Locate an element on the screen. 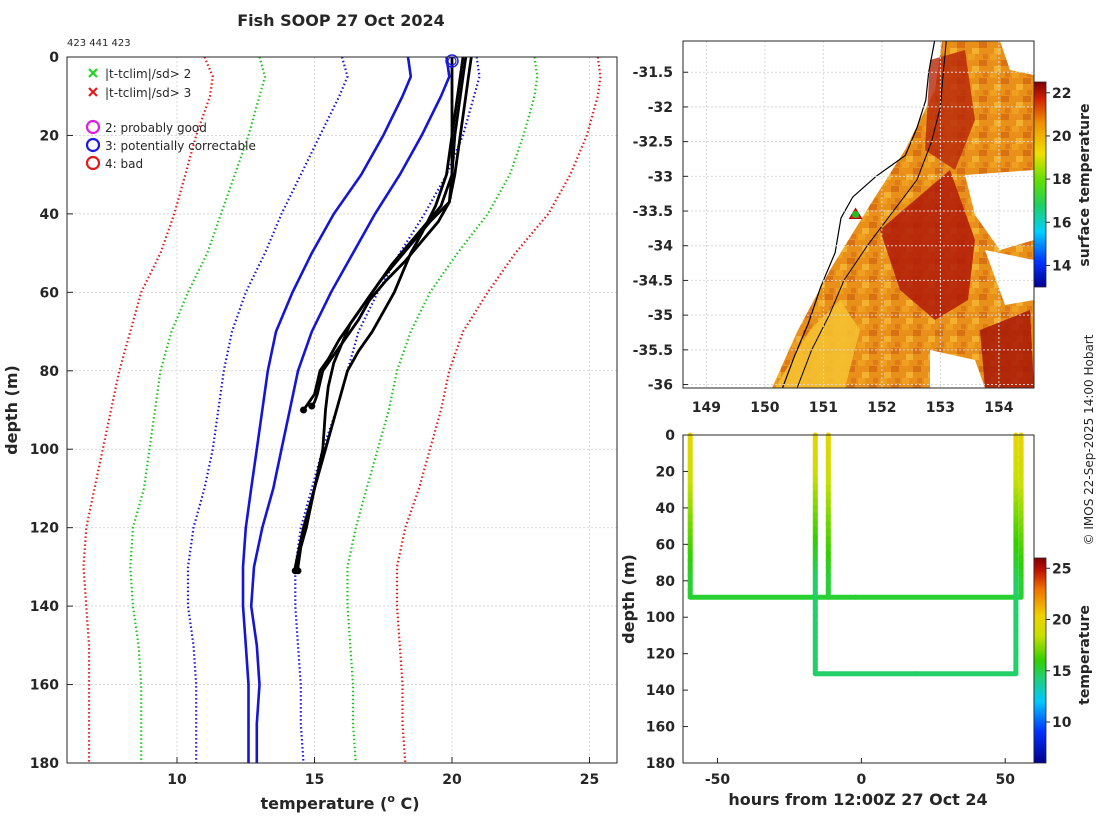 The width and height of the screenshot is (1100, 820). profile-x-tick-label: 20 is located at coordinates (452, 780).